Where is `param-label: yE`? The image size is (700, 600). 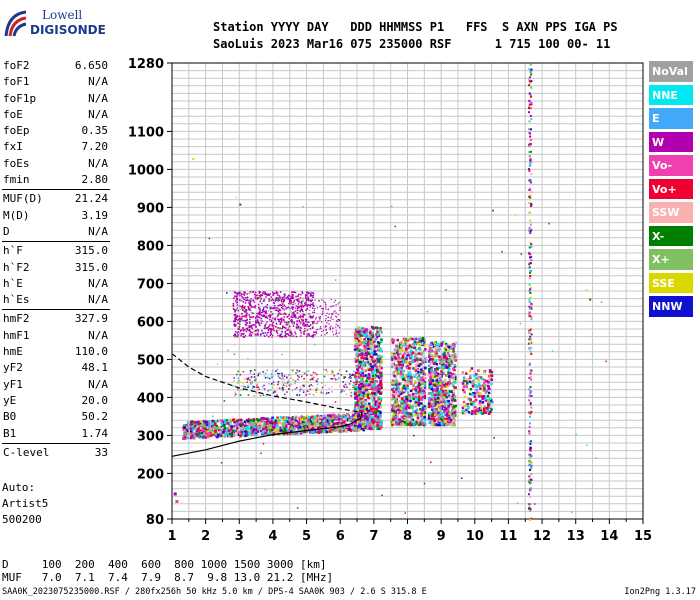
param-label: yE is located at coordinates (10, 400).